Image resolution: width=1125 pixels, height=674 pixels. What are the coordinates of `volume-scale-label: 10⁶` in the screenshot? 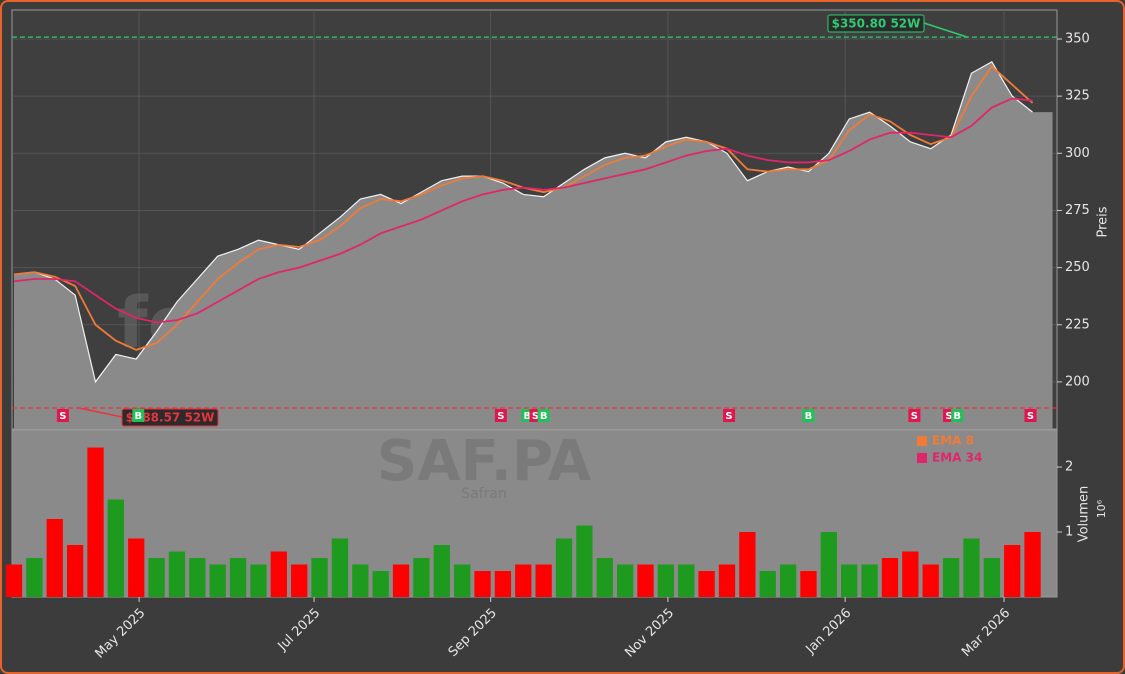 It's located at (1101, 508).